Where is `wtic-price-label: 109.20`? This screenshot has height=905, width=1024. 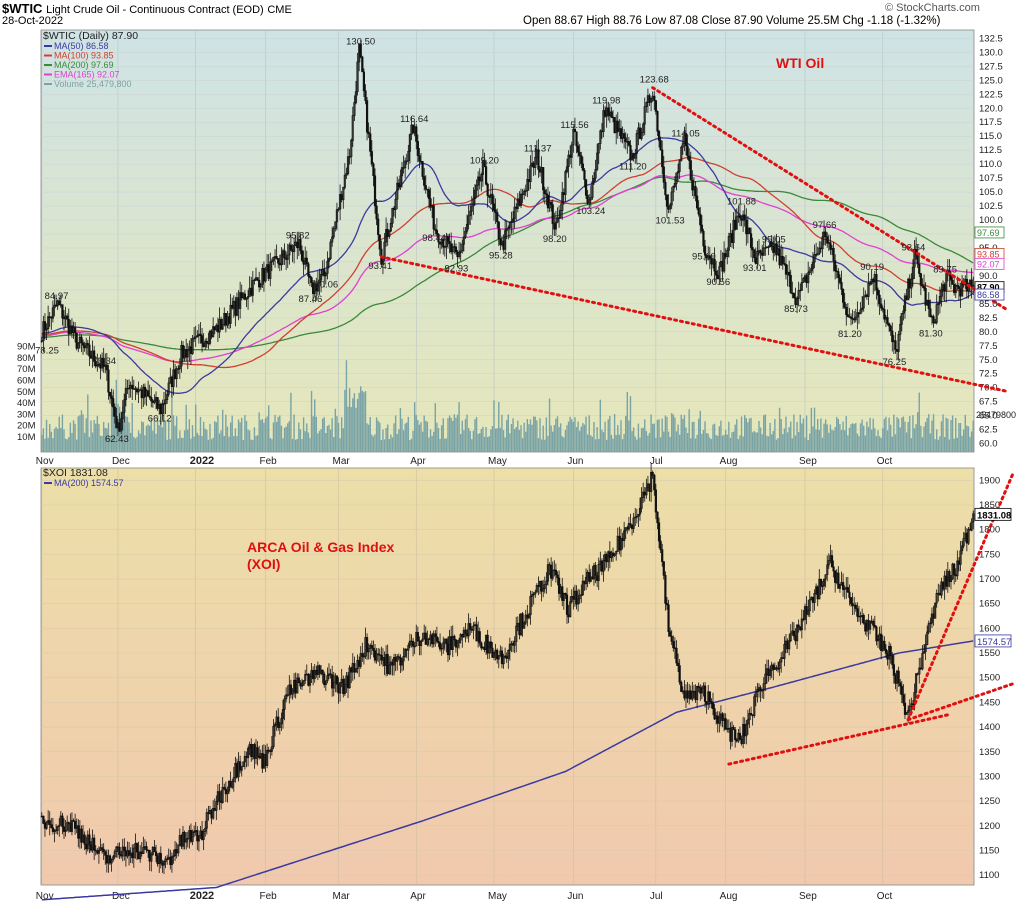 wtic-price-label: 109.20 is located at coordinates (484, 161).